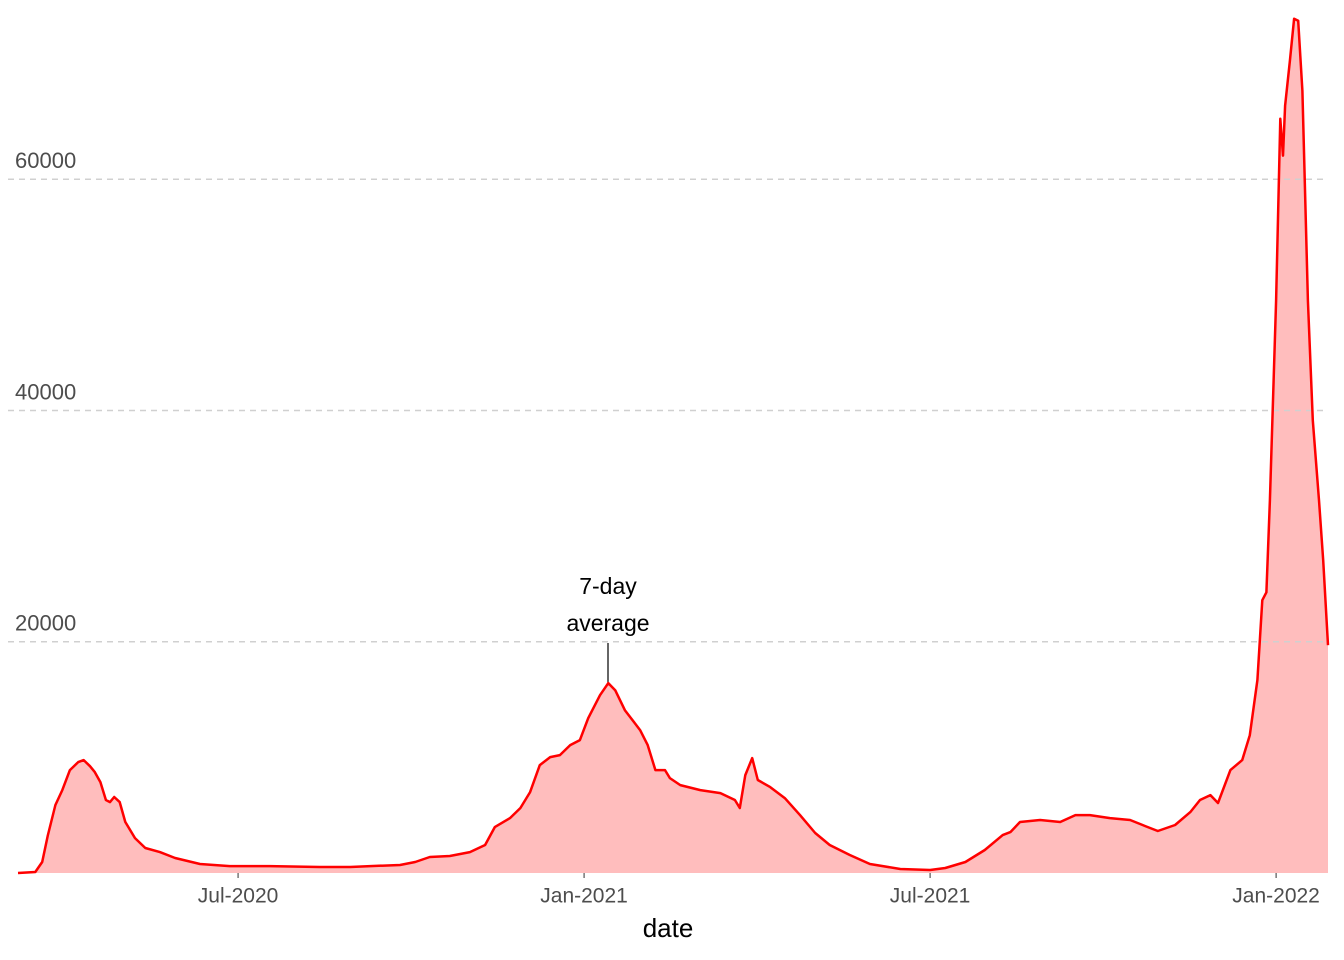  I want to click on x-tick-label: Jul-2021, so click(930, 896).